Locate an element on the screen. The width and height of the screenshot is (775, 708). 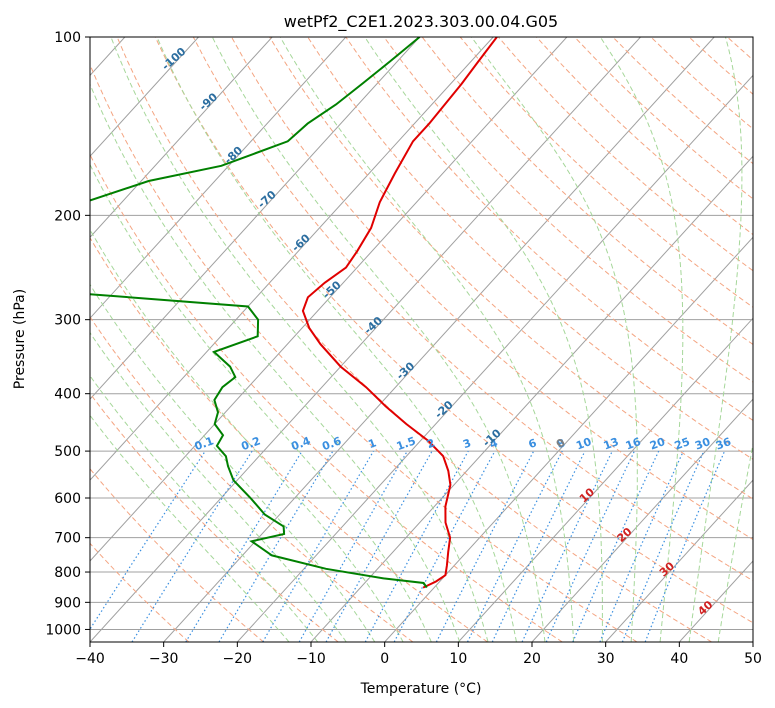
x-axis-title: Temperature (°C) is located at coordinates (421, 689).